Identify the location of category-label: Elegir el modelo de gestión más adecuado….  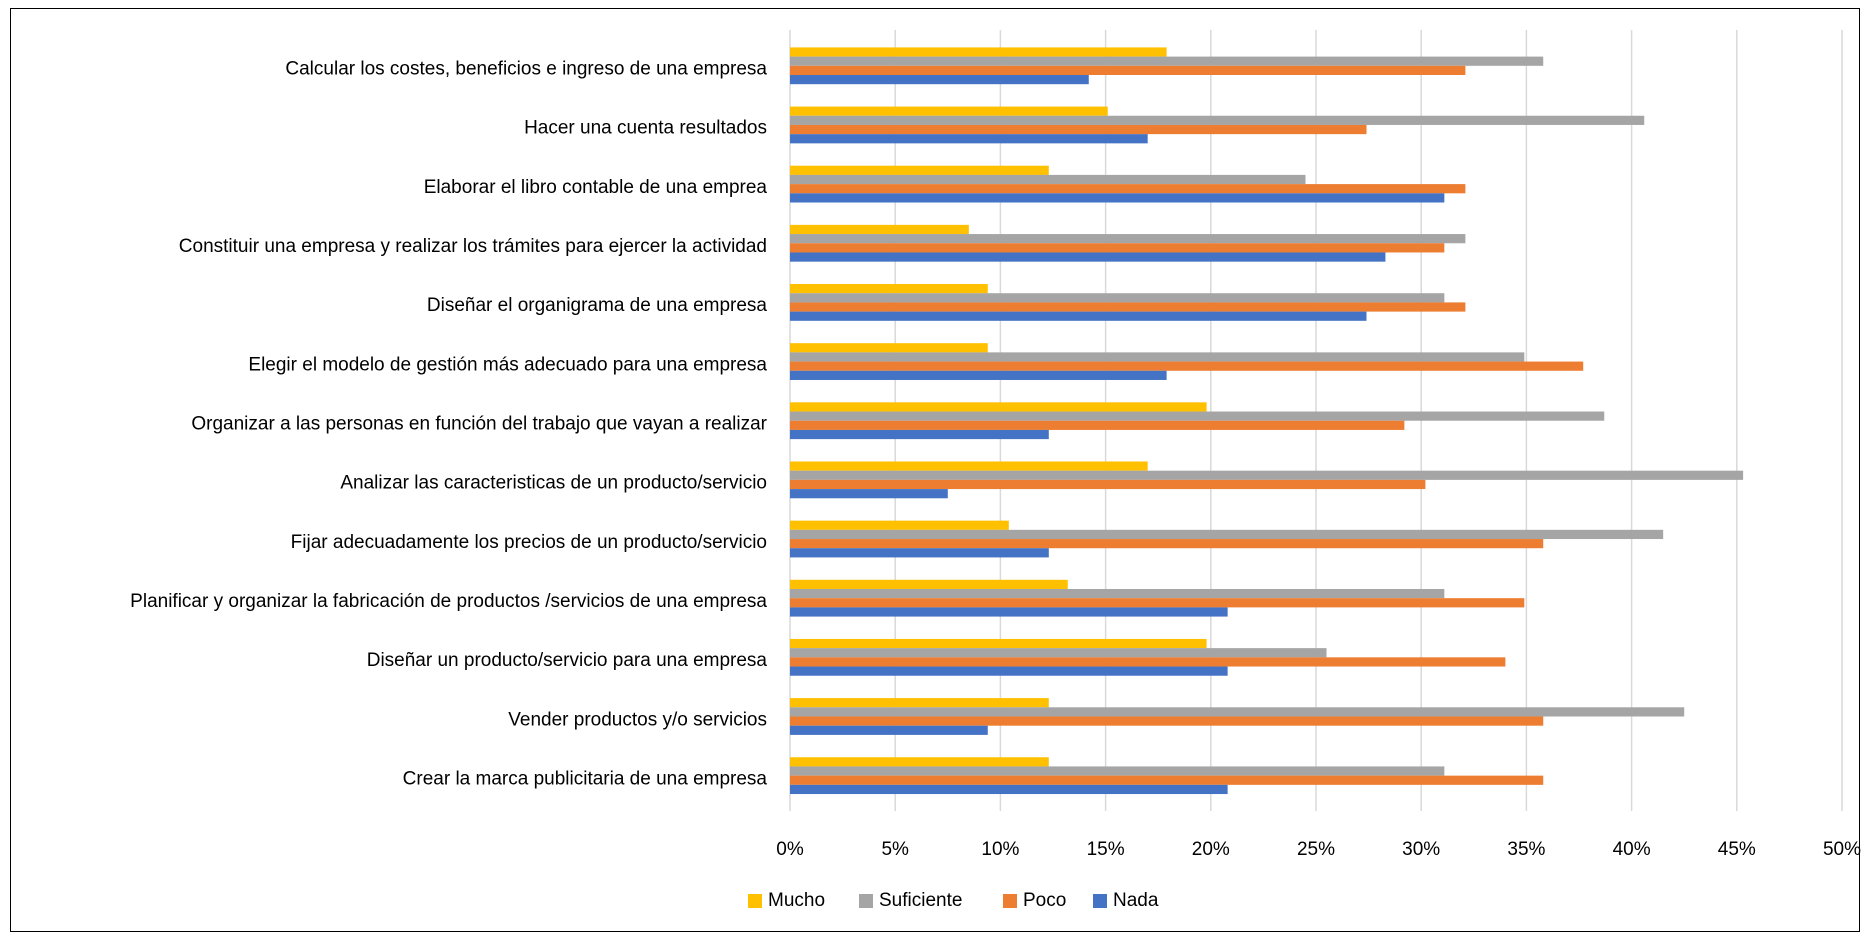
(507, 364).